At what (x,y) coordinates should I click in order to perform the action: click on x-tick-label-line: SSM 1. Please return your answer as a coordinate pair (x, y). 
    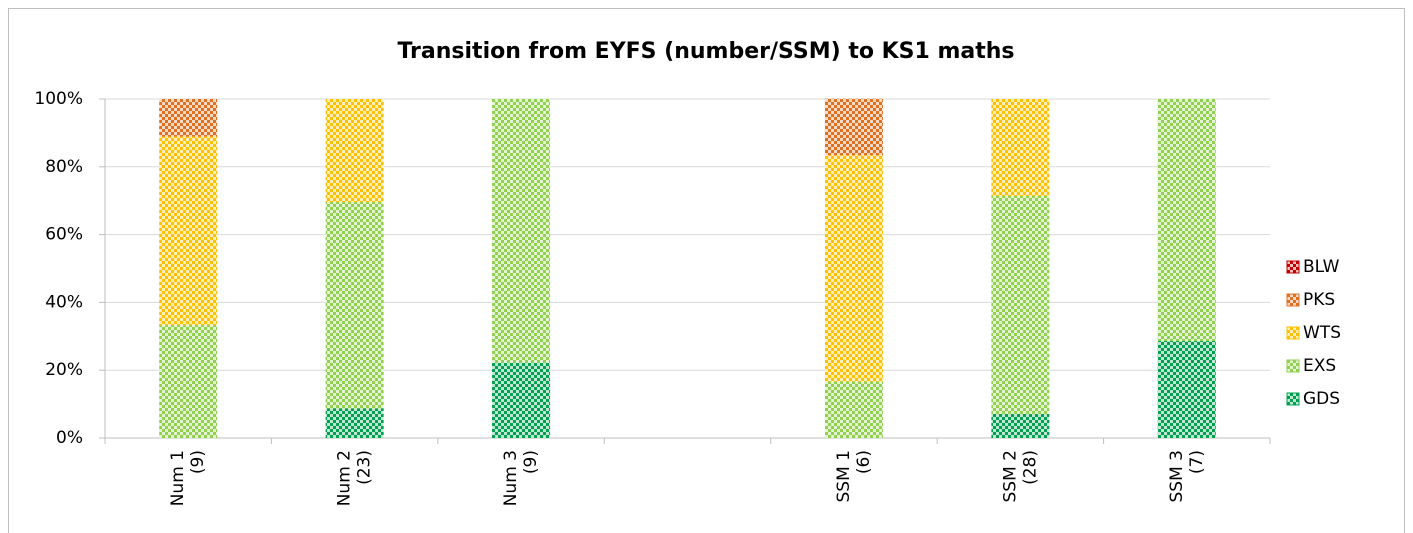
    Looking at the image, I should click on (844, 476).